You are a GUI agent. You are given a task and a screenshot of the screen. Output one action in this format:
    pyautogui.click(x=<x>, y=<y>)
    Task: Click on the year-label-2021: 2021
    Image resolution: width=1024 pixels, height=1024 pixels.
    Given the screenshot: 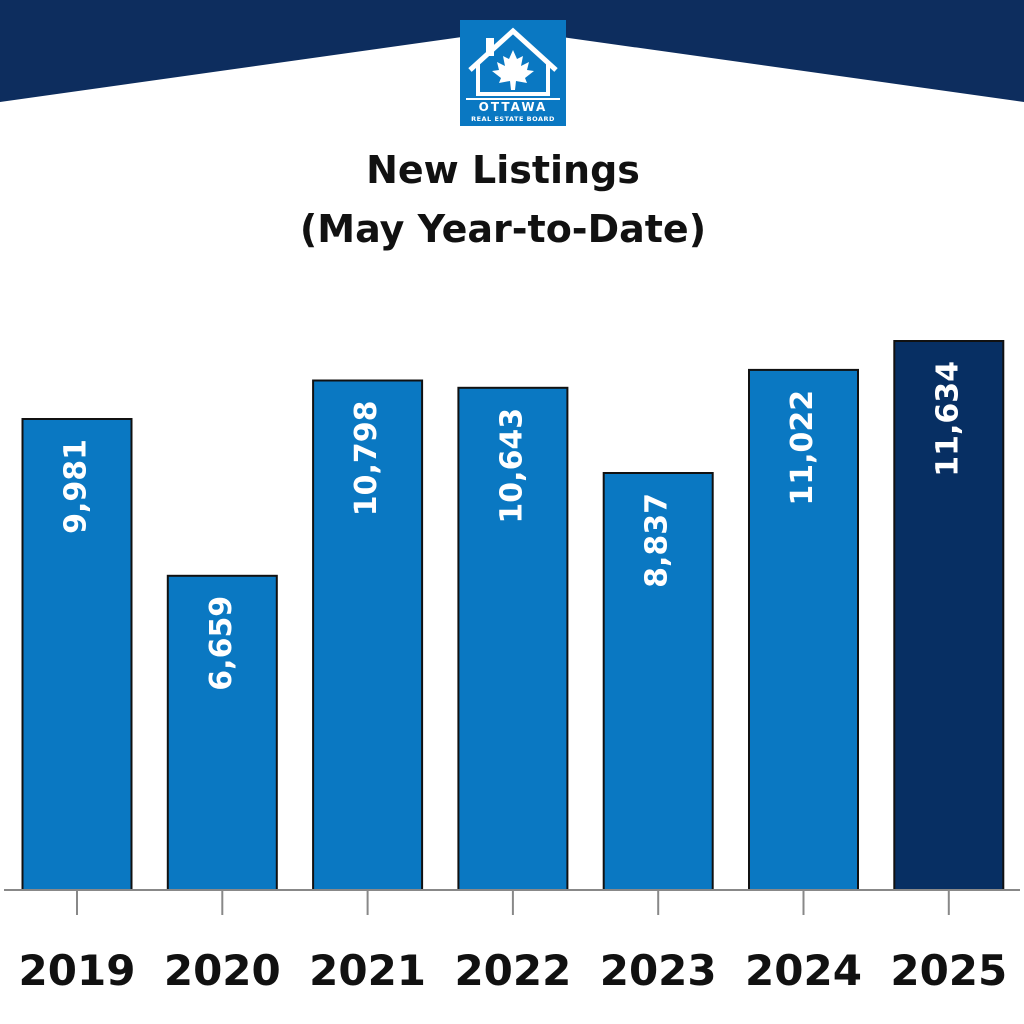 What is the action you would take?
    pyautogui.click(x=367, y=970)
    